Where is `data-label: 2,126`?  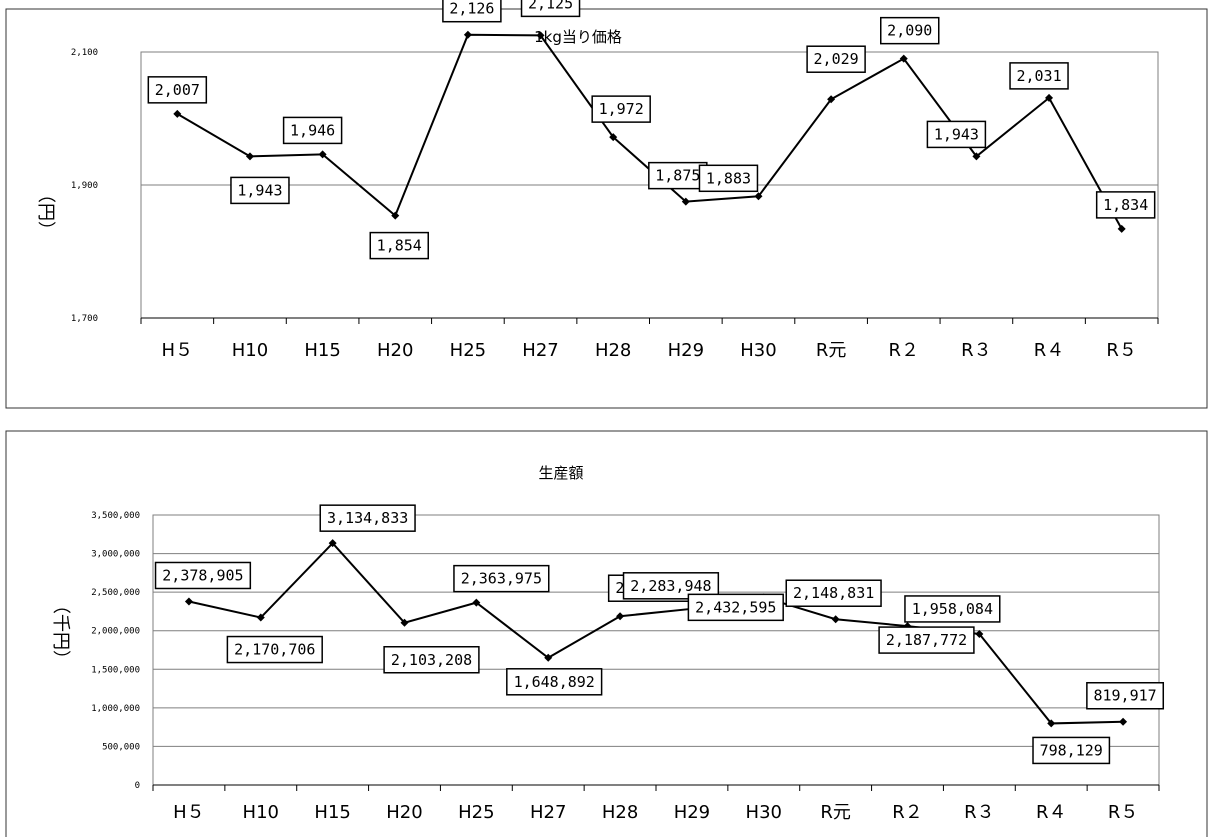
data-label: 2,126 is located at coordinates (472, 11).